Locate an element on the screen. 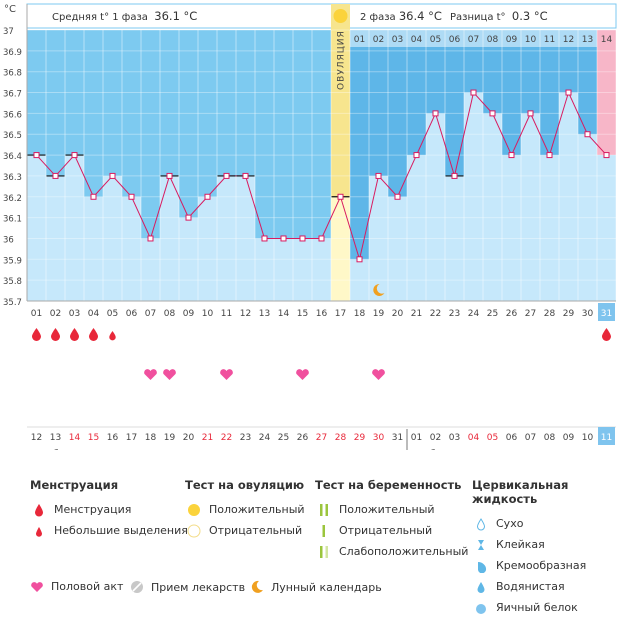 This screenshot has height=618, width=626. cycle-day-label: 19 is located at coordinates (379, 314).